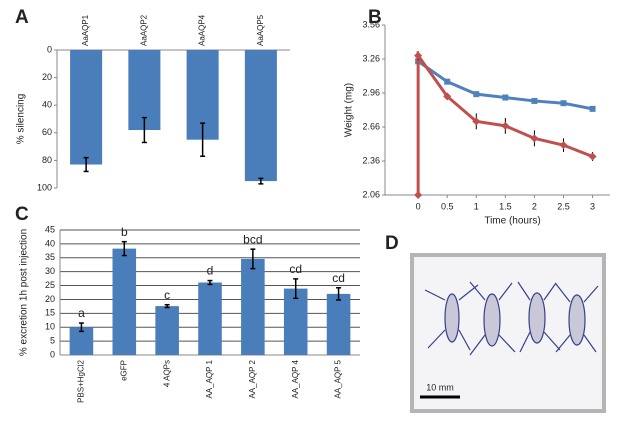 The image size is (620, 428). What do you see at coordinates (252, 378) in the screenshot?
I see `x-tick-label: AA_AQP 2` at bounding box center [252, 378].